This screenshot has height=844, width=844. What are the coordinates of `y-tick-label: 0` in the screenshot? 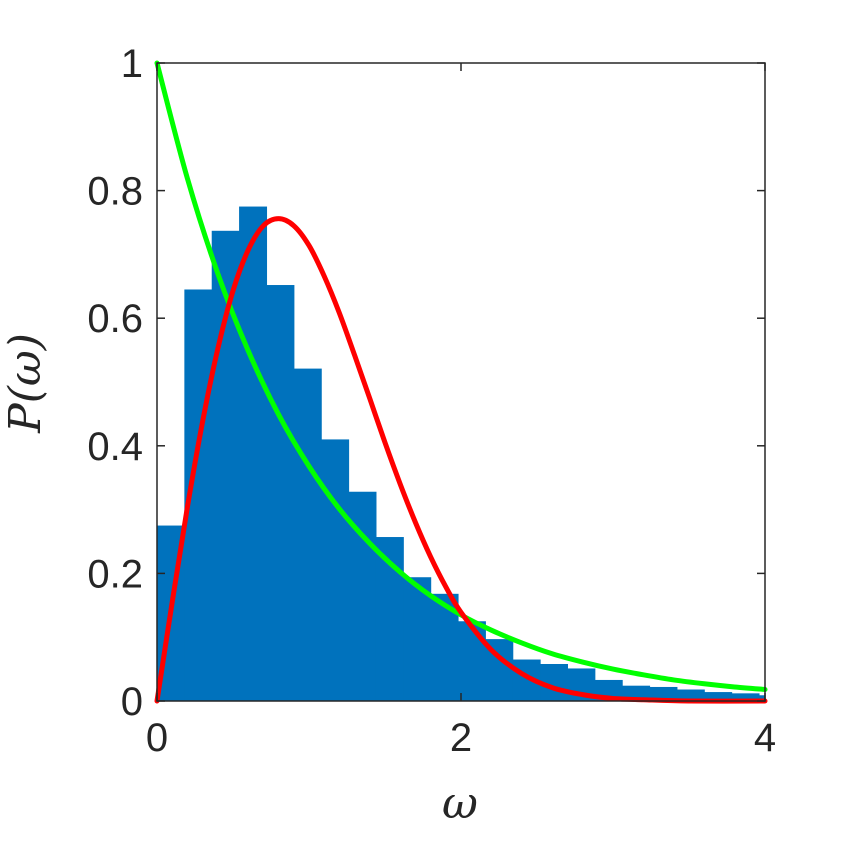 It's located at (132, 702).